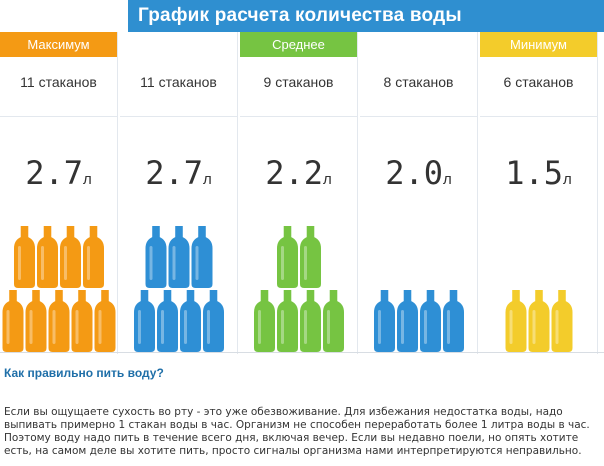  I want to click on page-title: График расчета количества воды, so click(300, 15).